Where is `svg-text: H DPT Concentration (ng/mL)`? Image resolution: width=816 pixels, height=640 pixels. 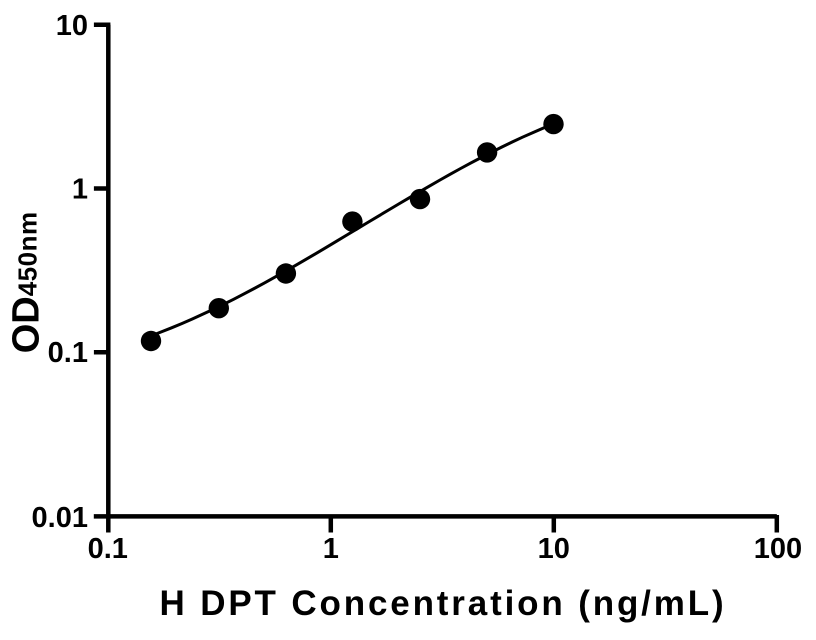 svg-text: H DPT Concentration (ng/mL) is located at coordinates (443, 603).